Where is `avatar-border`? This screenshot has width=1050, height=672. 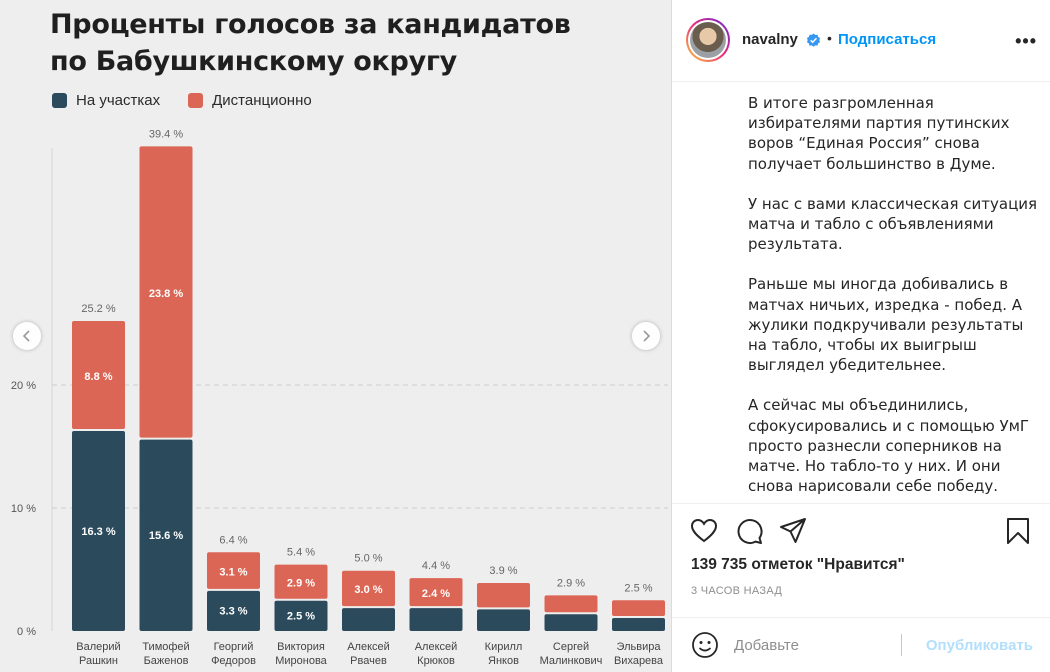
avatar-border is located at coordinates (708, 40).